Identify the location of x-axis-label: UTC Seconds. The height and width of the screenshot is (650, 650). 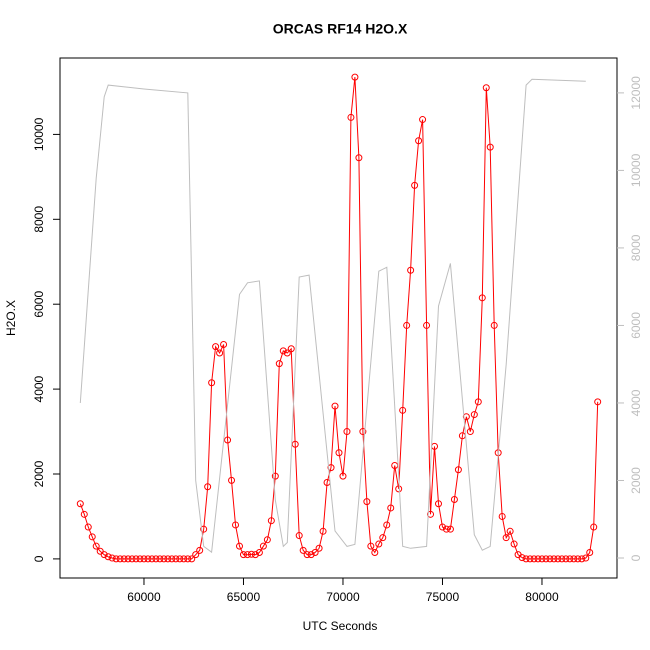
(340, 626).